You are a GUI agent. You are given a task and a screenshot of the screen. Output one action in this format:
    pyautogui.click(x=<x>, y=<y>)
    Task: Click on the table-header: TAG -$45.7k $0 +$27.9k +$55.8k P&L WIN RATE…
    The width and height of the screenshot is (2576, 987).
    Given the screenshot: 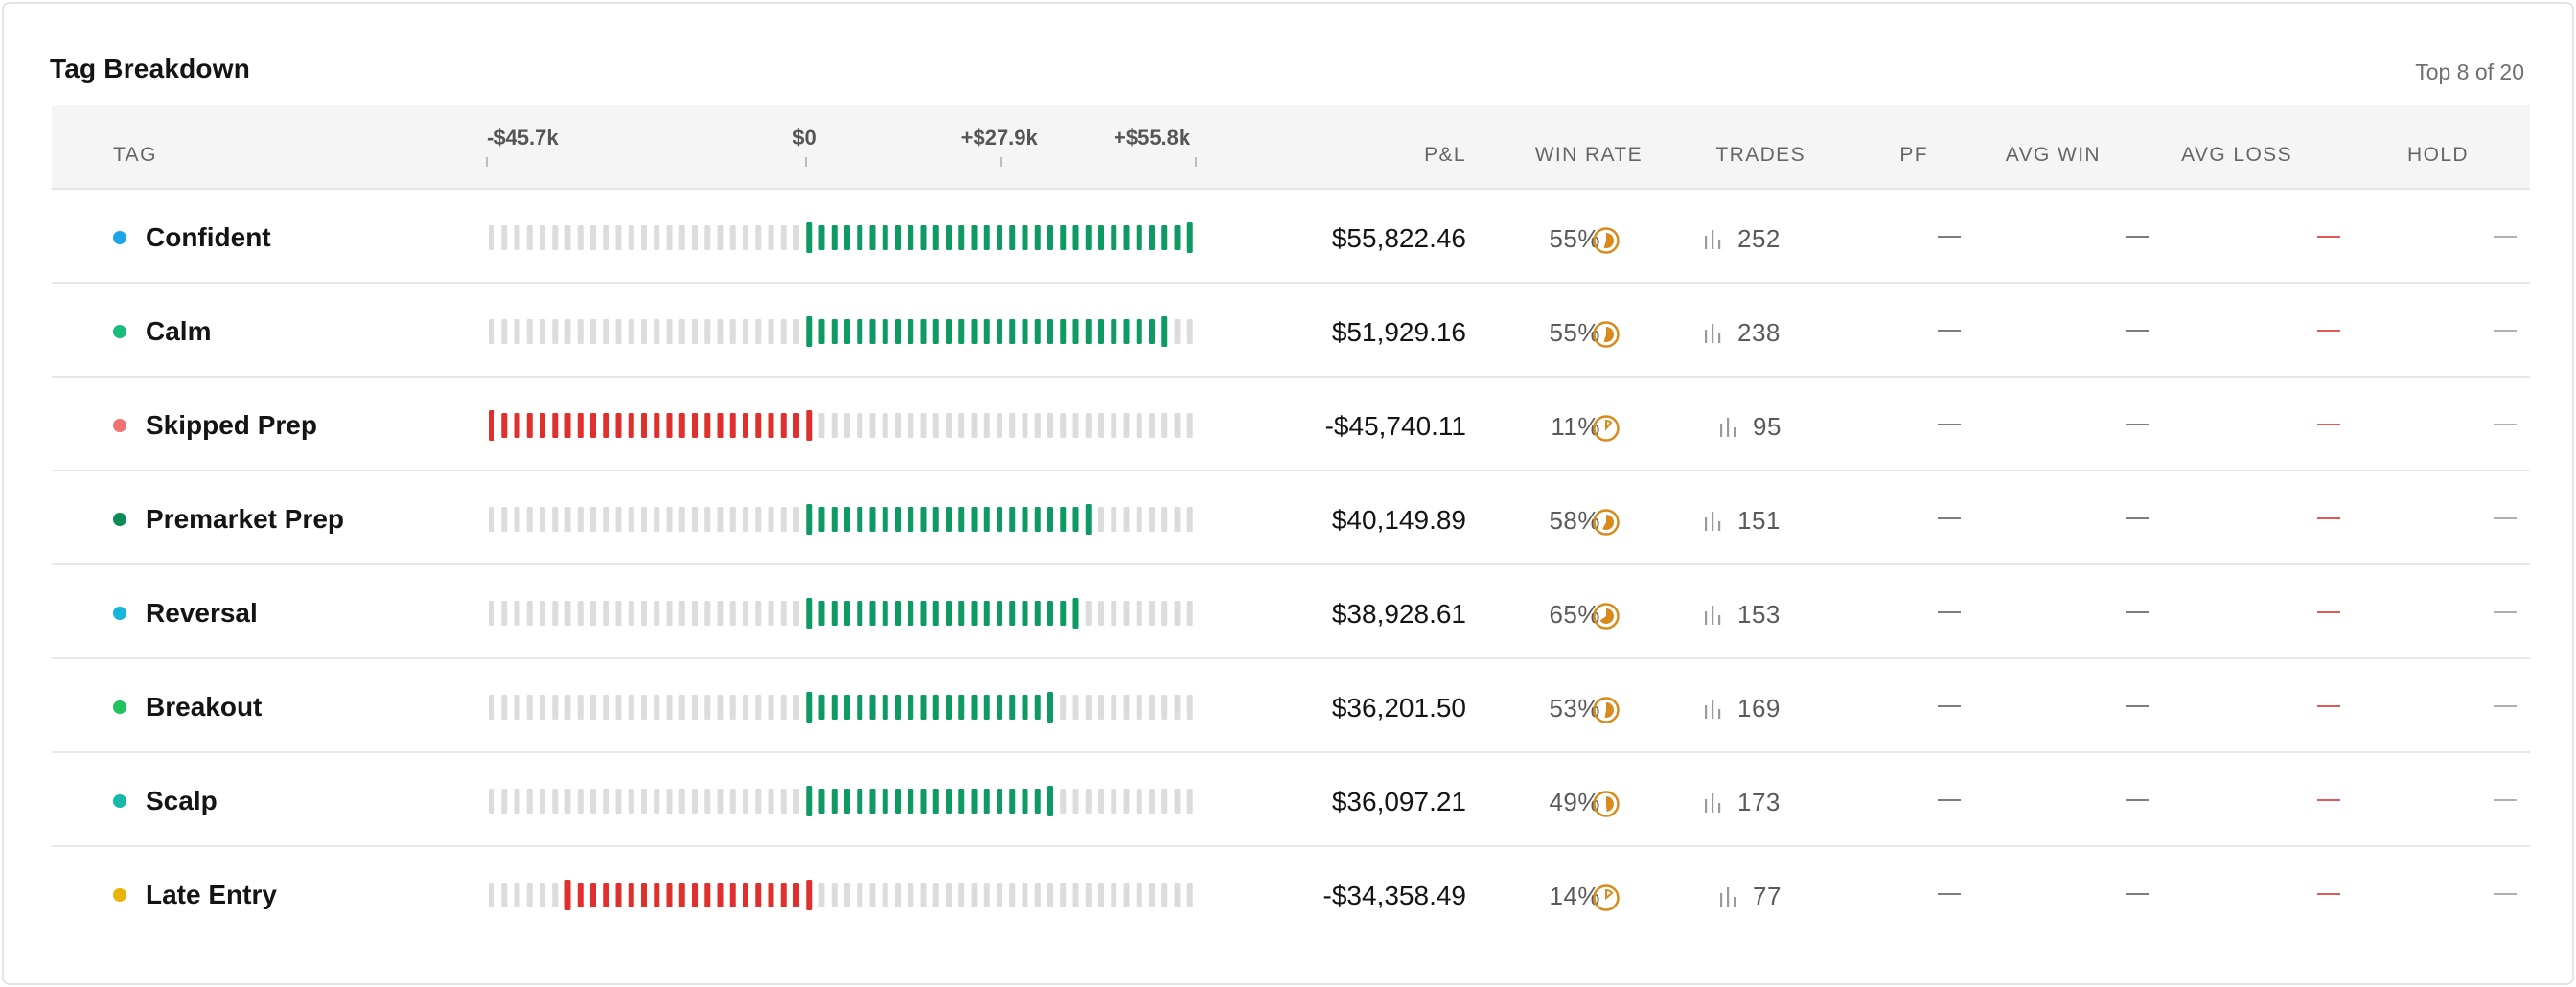 What is the action you would take?
    pyautogui.click(x=1291, y=147)
    